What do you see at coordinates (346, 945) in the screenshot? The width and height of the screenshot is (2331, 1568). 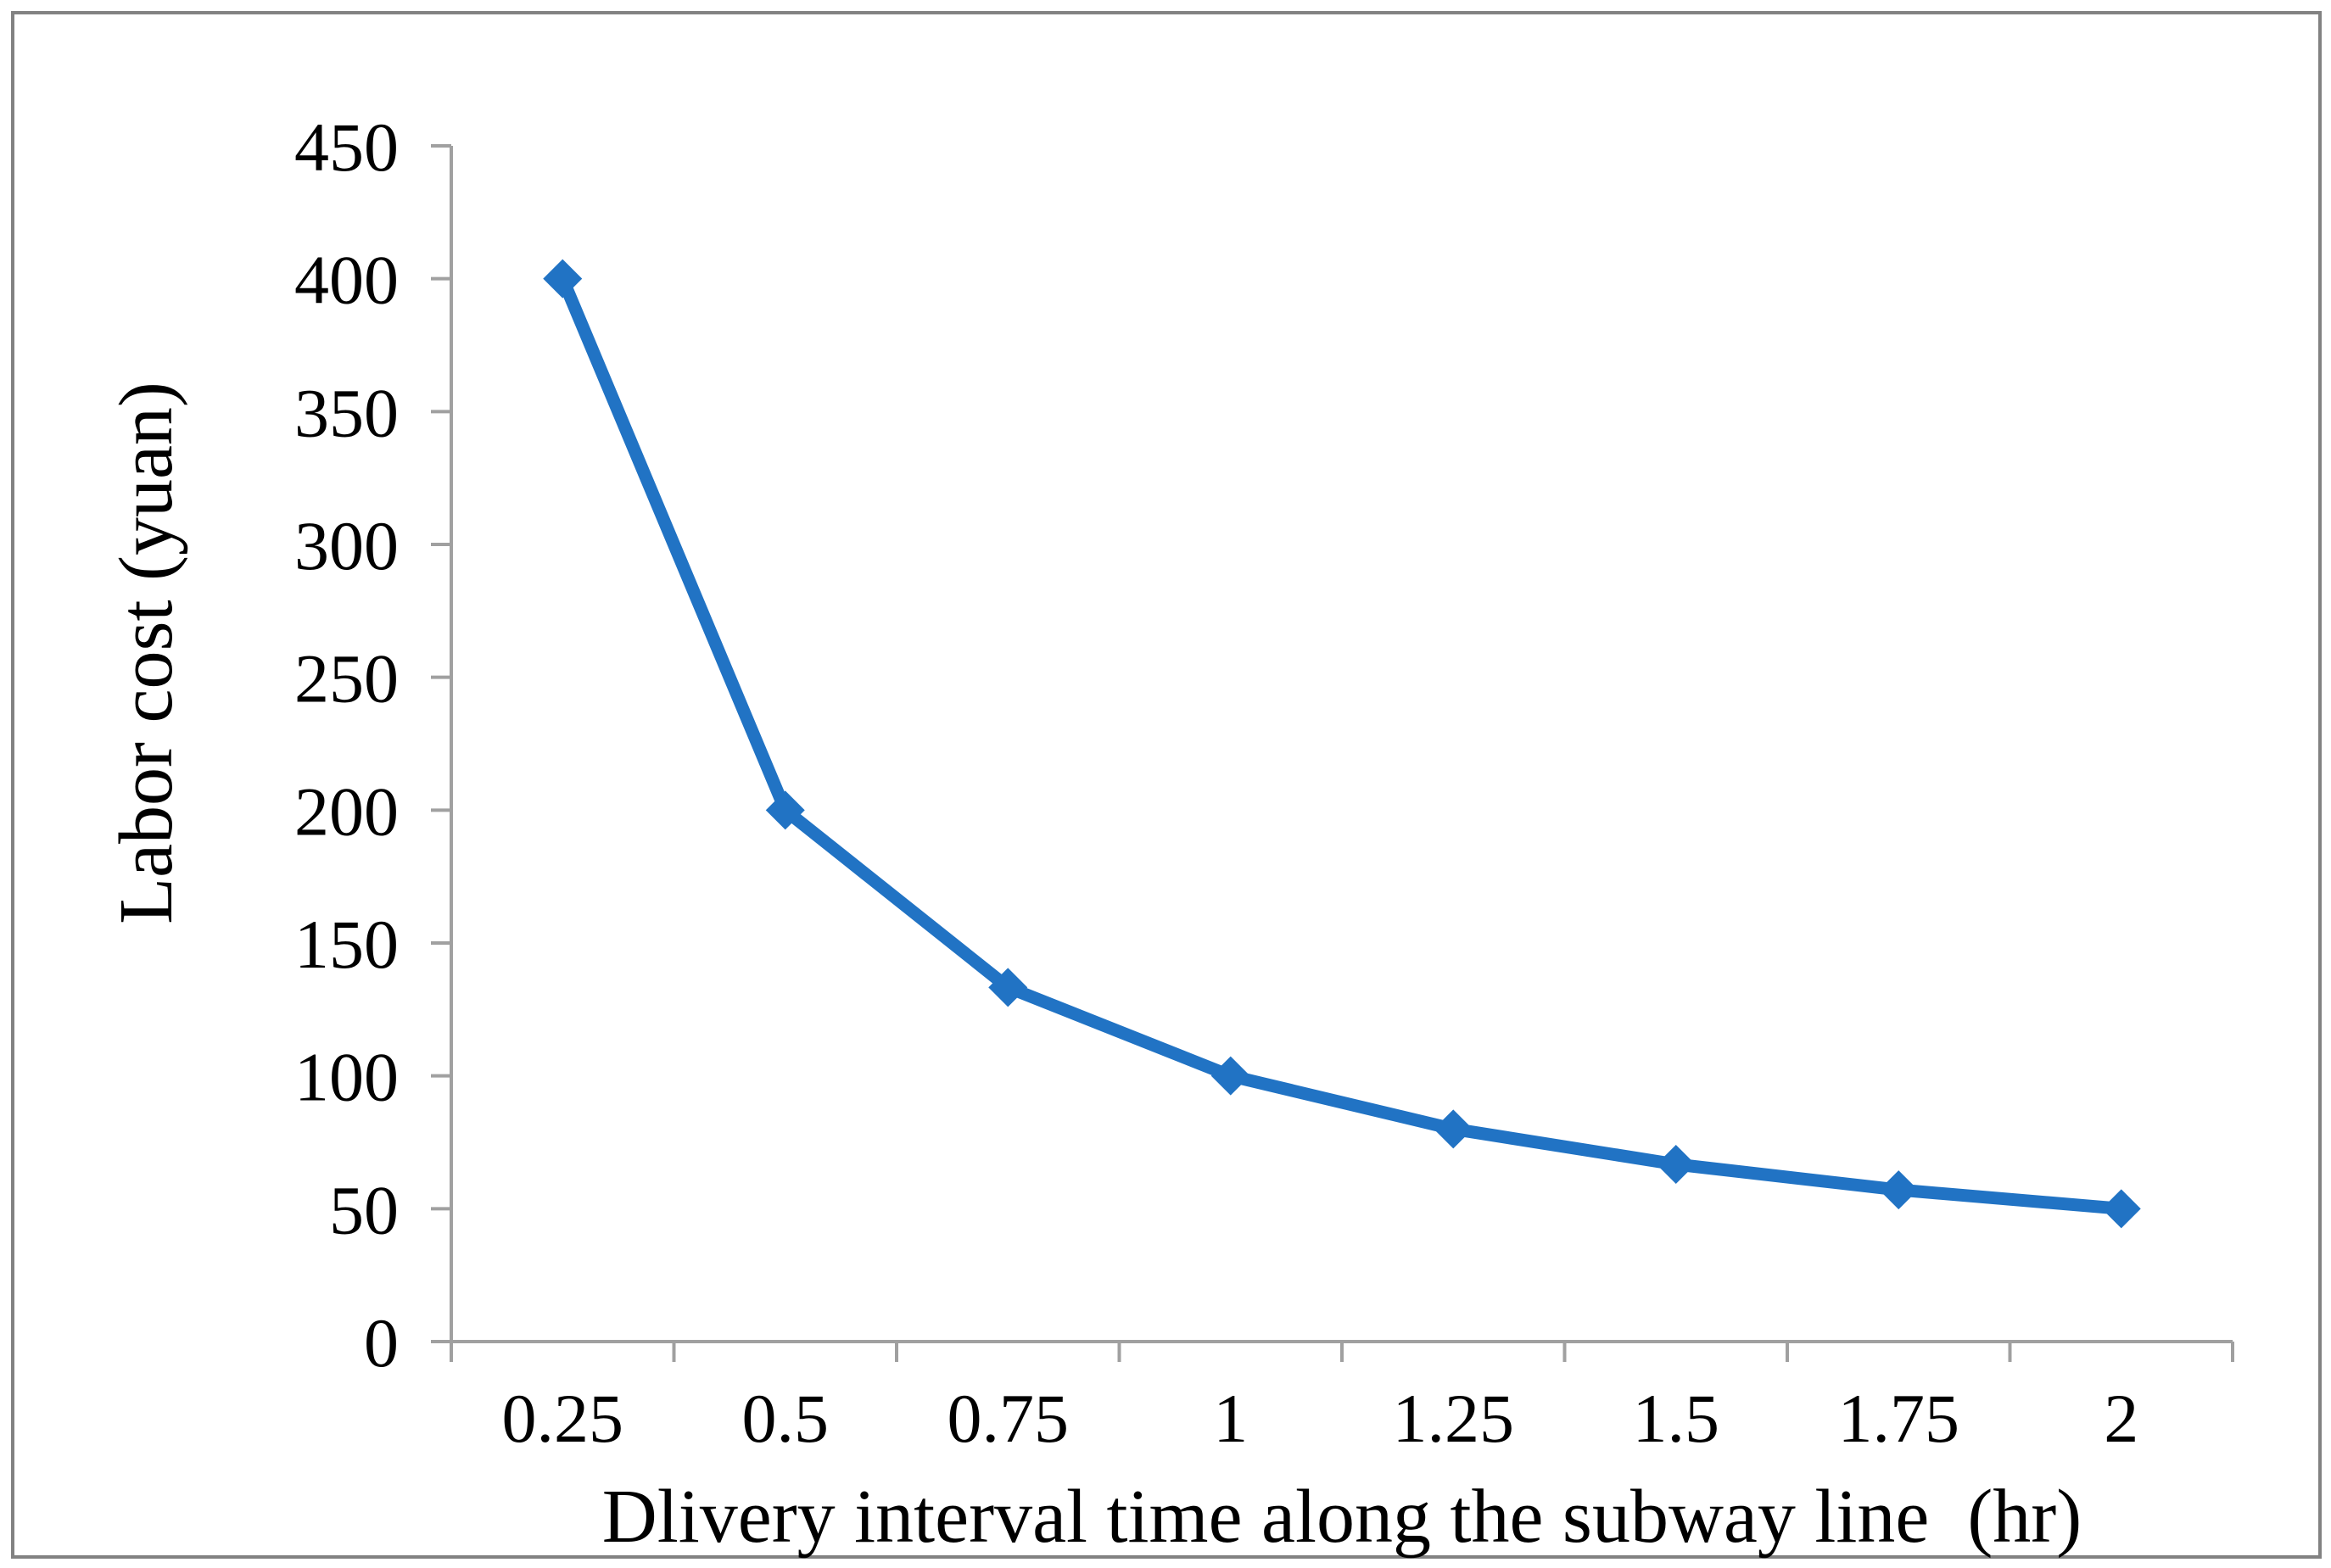 I see `y-tick-label: 150` at bounding box center [346, 945].